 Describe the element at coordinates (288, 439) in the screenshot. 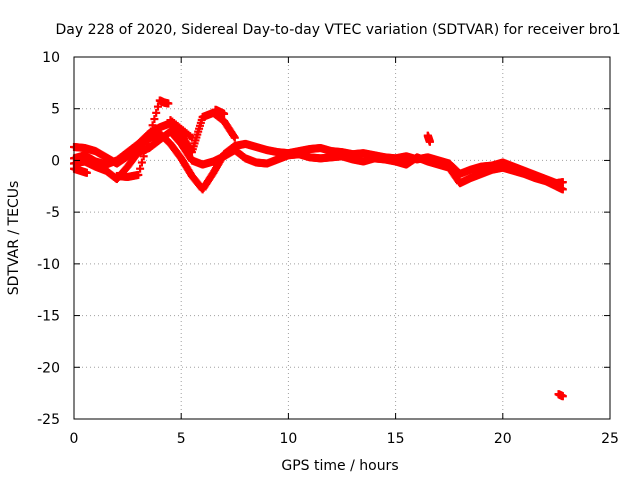

I see `x-tick-label: 10` at that location.